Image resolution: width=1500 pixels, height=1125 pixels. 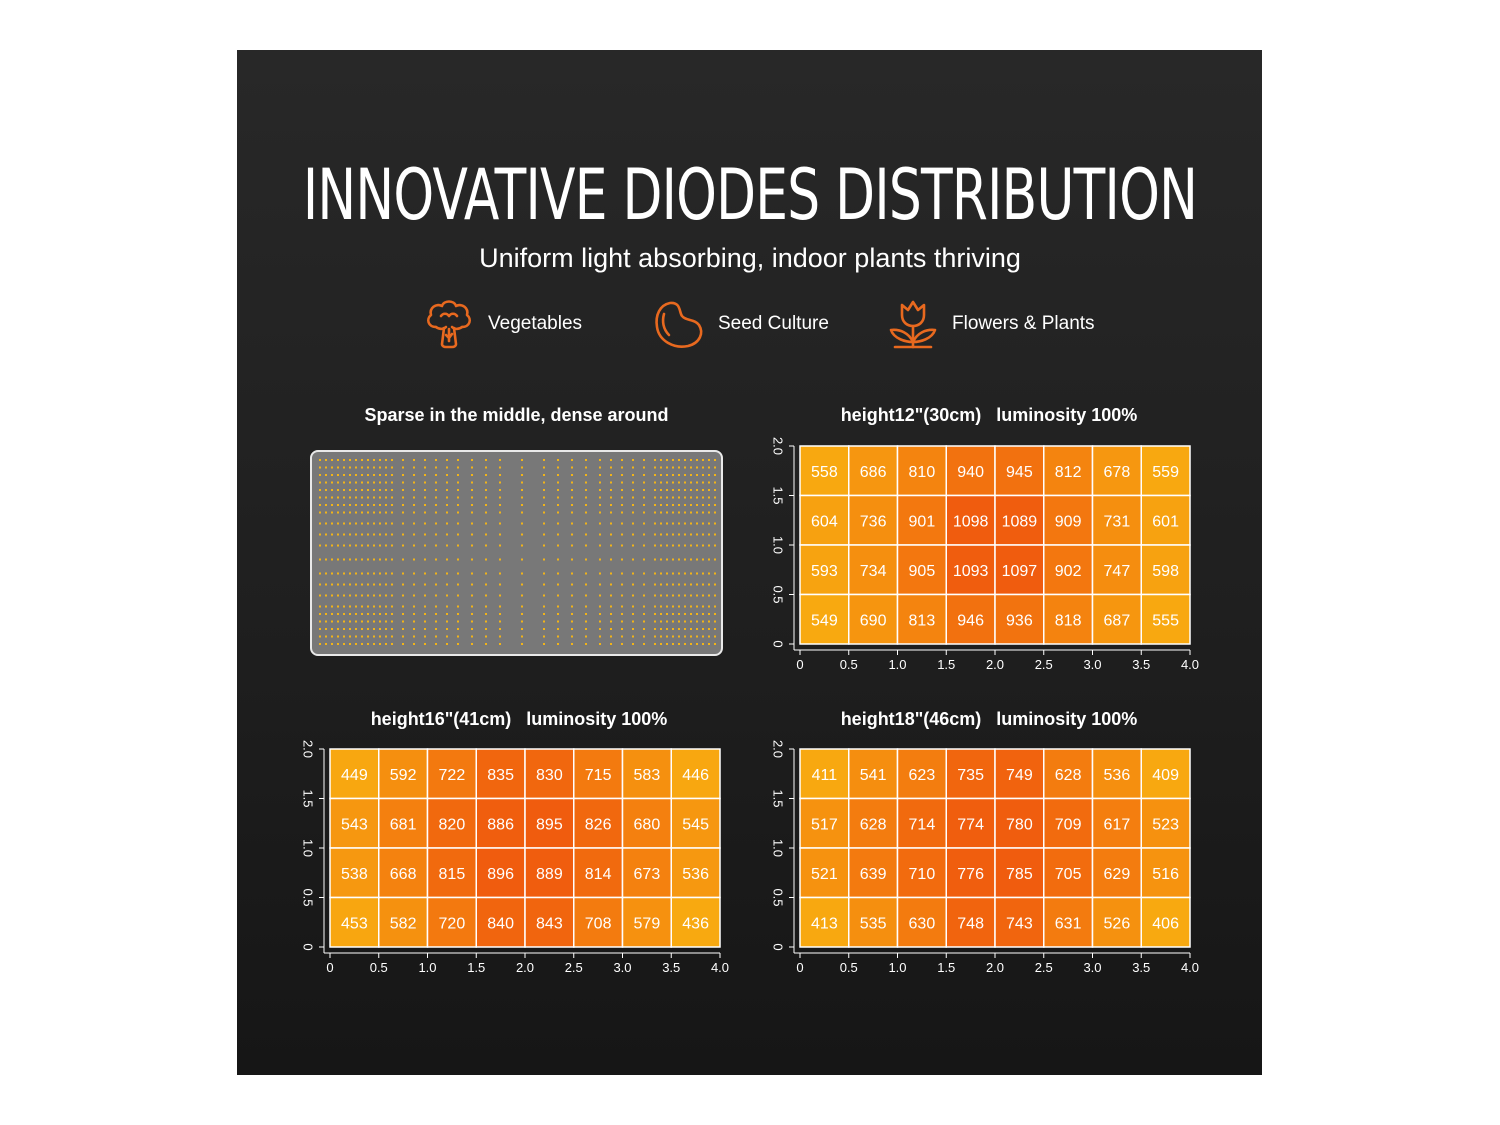 I want to click on cell-value-label: 830, so click(x=549, y=775).